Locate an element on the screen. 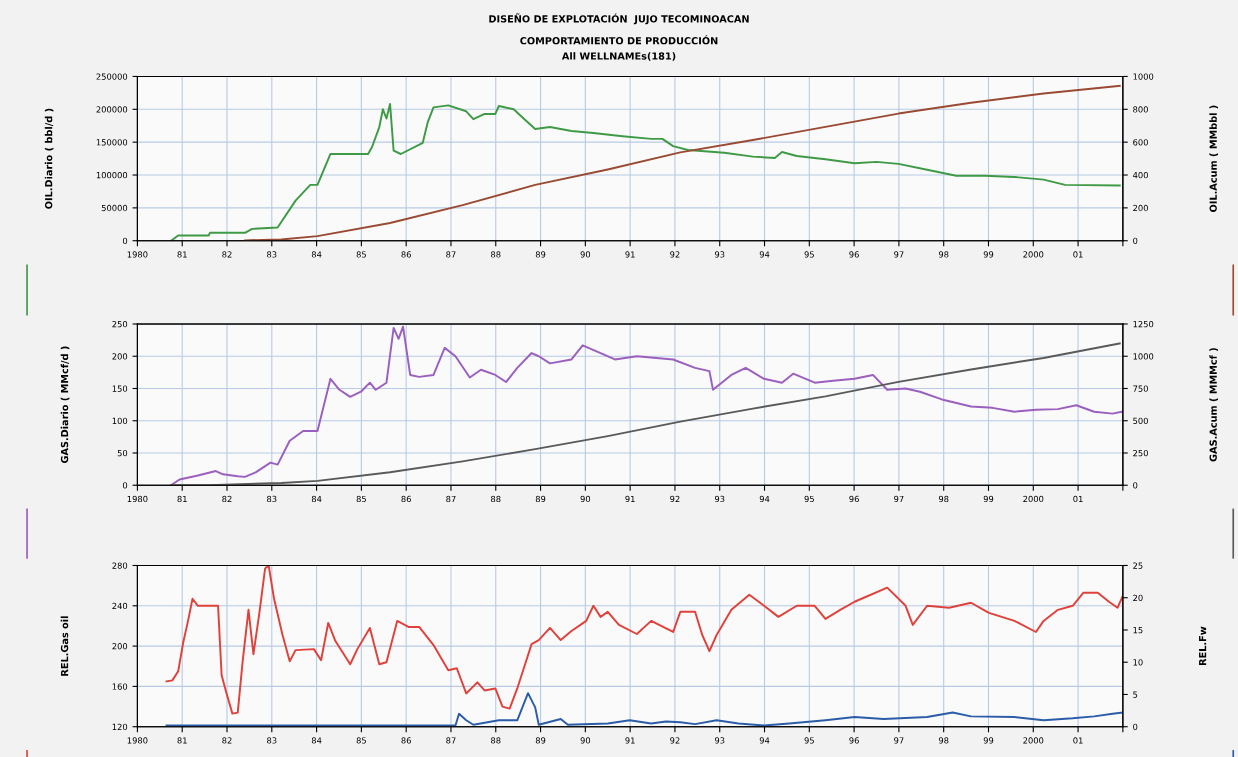 This screenshot has height=757, width=1238. y2-tick-label: 15 is located at coordinates (1138, 630).